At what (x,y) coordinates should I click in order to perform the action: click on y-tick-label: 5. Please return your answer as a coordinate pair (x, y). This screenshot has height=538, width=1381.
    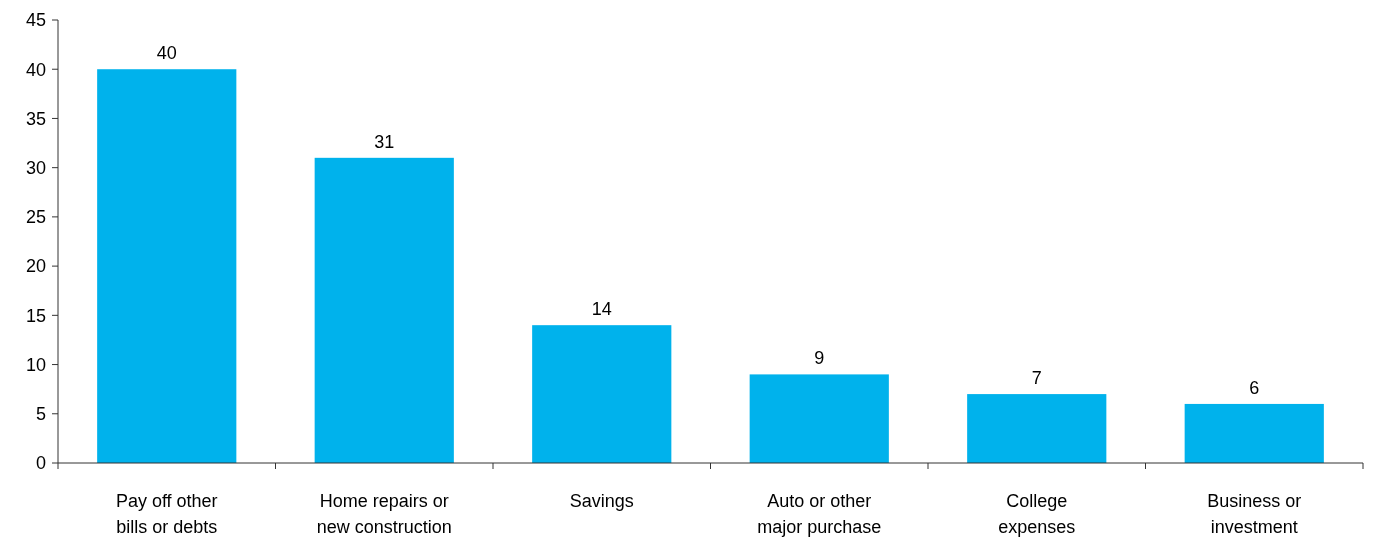
    Looking at the image, I should click on (40, 414).